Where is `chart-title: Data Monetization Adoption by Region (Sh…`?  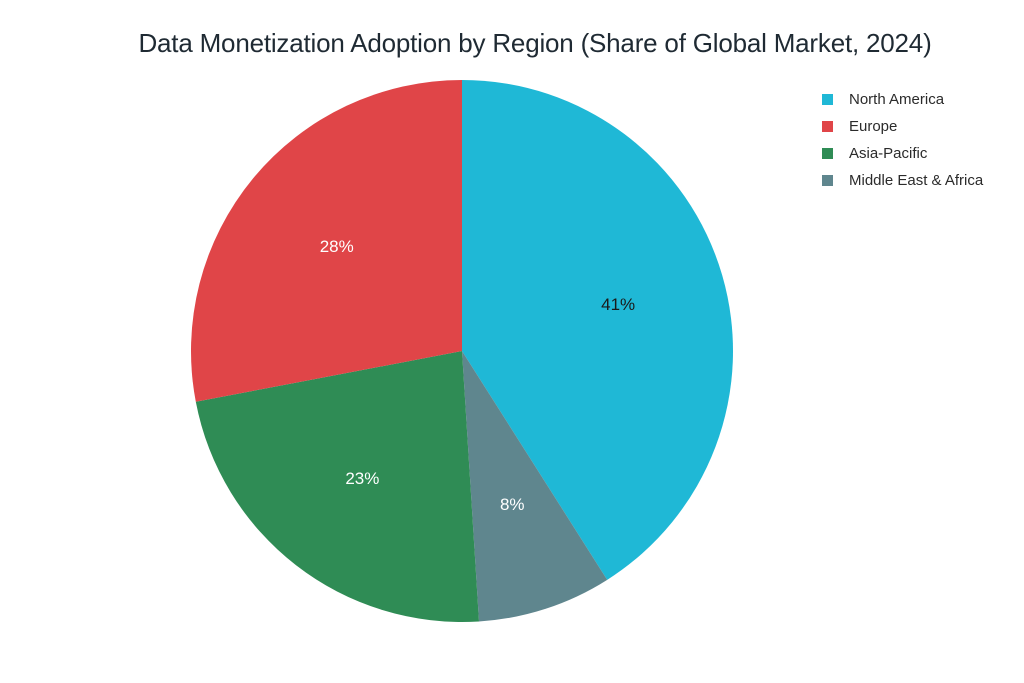 chart-title: Data Monetization Adoption by Region (Sh… is located at coordinates (535, 43).